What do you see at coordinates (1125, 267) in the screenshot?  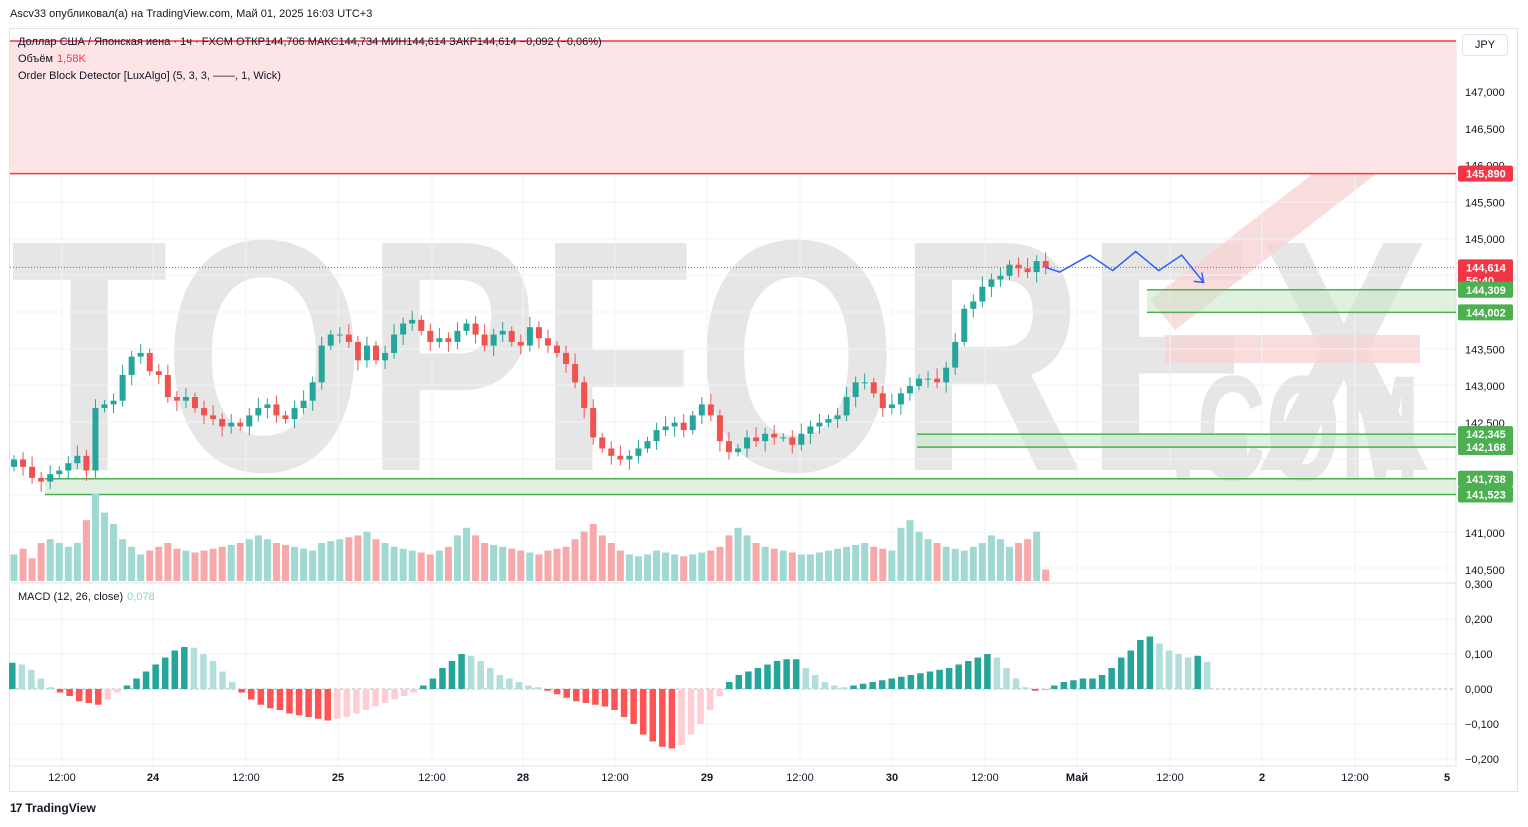 I see `forecast-path` at bounding box center [1125, 267].